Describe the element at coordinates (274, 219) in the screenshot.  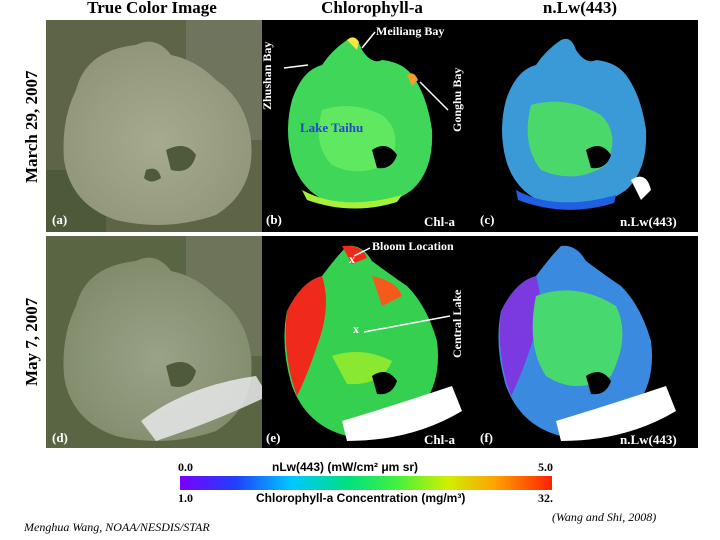
I see `panel-label-b: (b)` at that location.